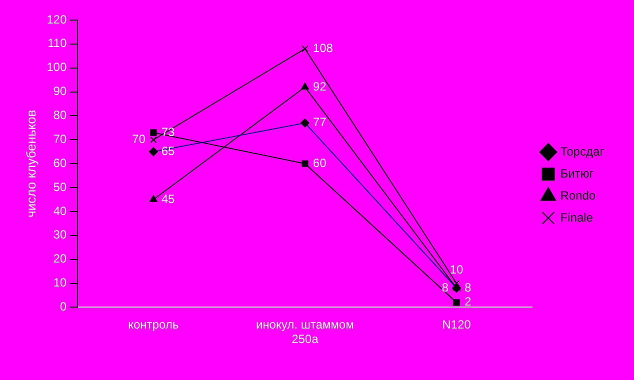  What do you see at coordinates (60, 115) in the screenshot?
I see `y-tick-label: 80` at bounding box center [60, 115].